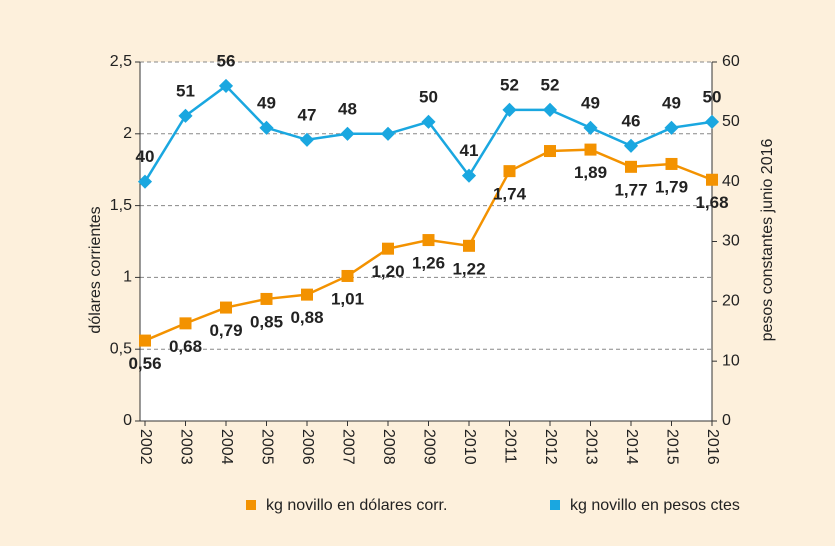 This screenshot has height=546, width=835. Describe the element at coordinates (356, 505) in the screenshot. I see `legend-label: kg novillo en dólares corr.` at that location.